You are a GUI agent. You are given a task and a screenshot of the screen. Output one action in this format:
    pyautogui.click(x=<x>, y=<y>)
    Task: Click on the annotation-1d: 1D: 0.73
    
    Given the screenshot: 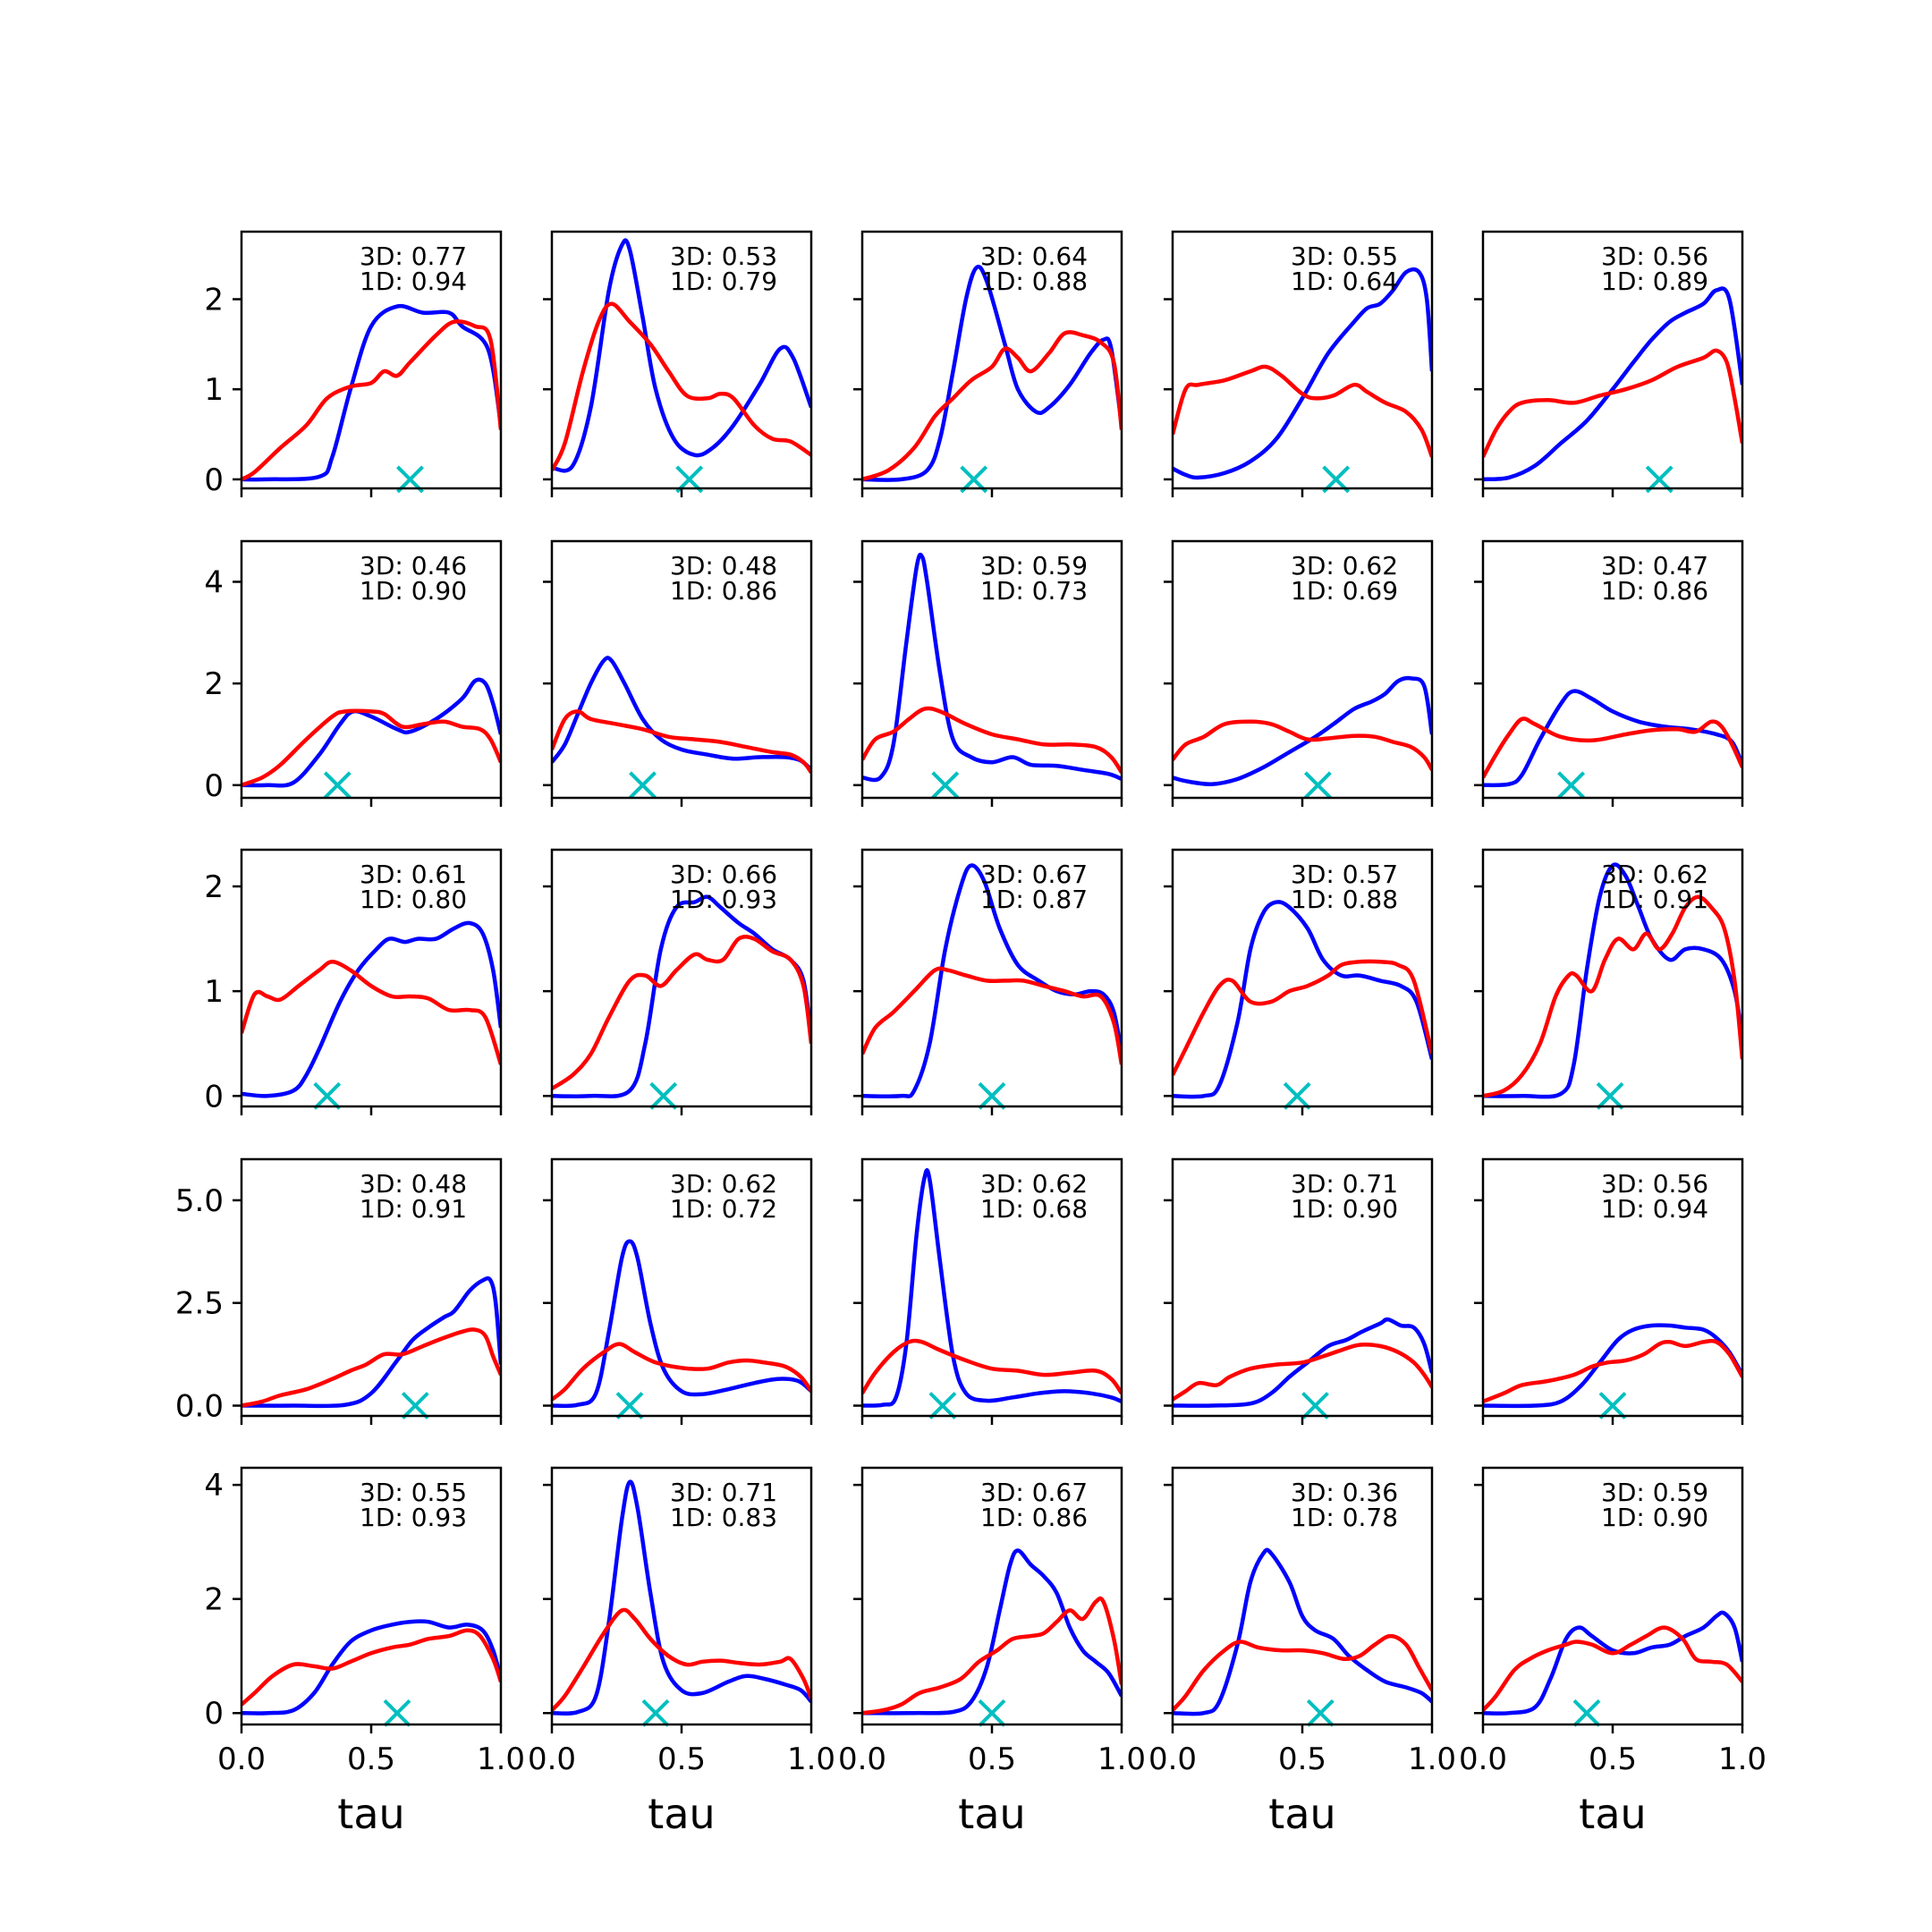 What is the action you would take?
    pyautogui.click(x=1034, y=591)
    